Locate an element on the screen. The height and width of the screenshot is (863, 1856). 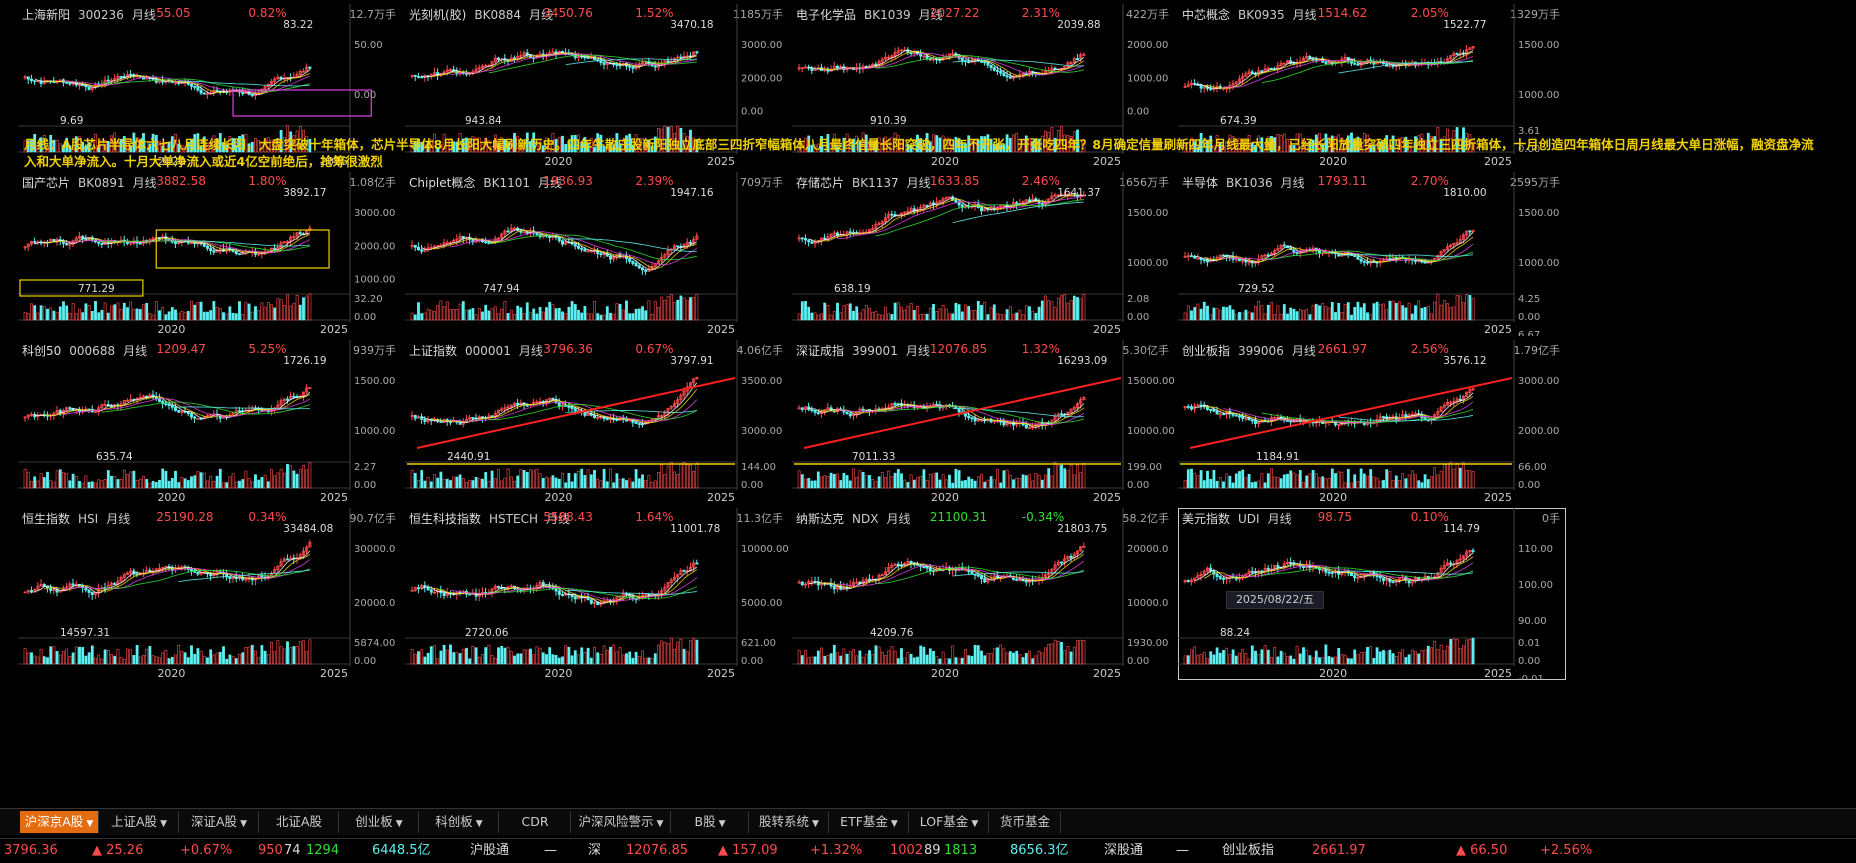
panel-code: 000001 is located at coordinates (488, 351).